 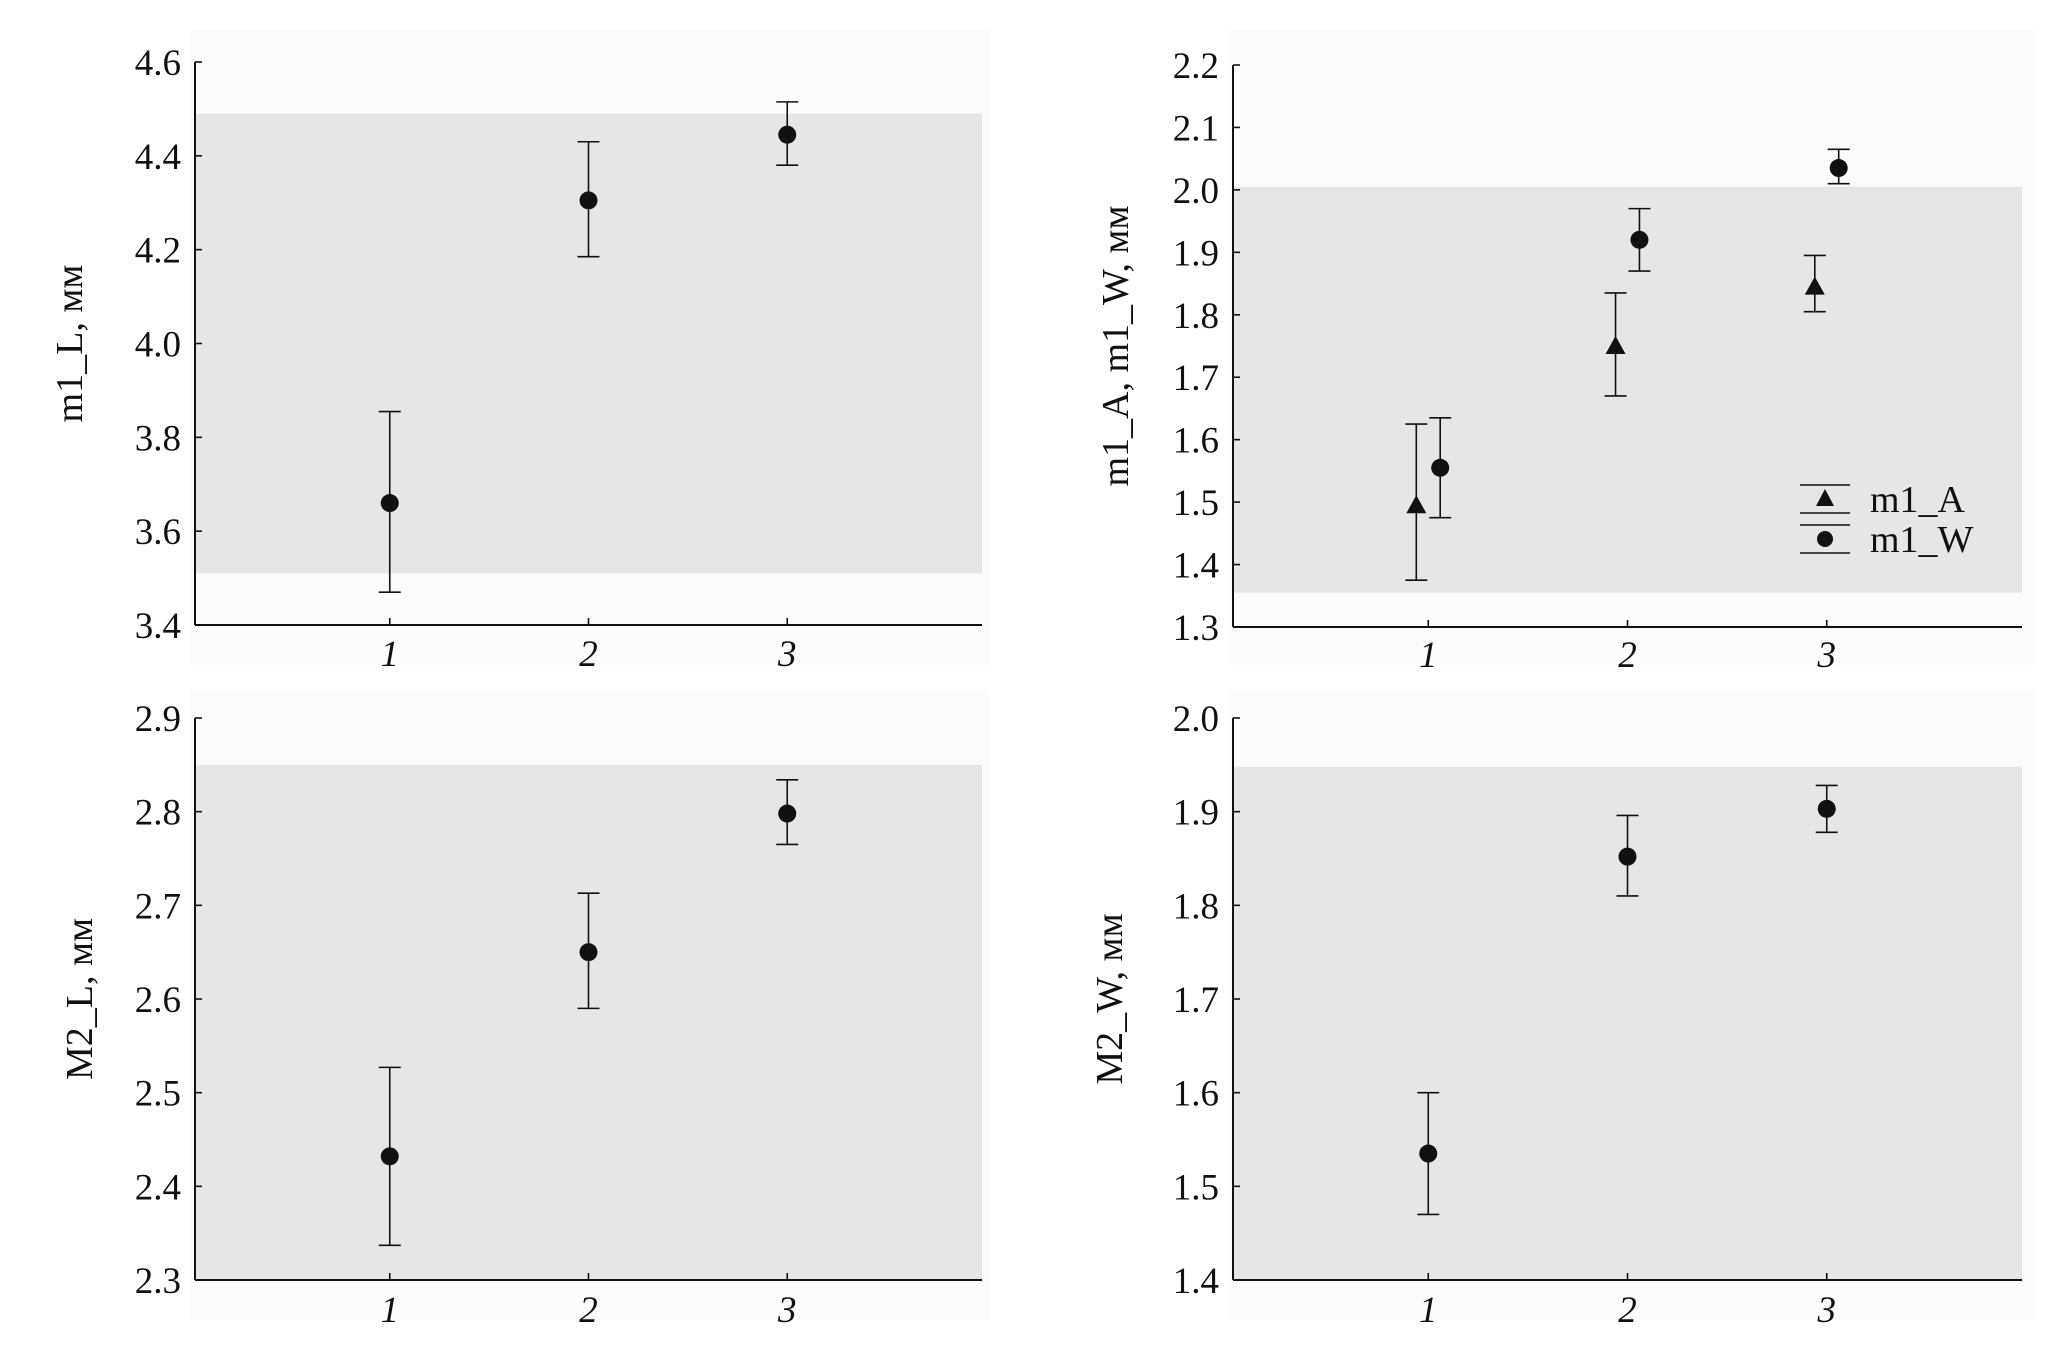 I want to click on y-tick-label: 1.3, so click(x=1196, y=628).